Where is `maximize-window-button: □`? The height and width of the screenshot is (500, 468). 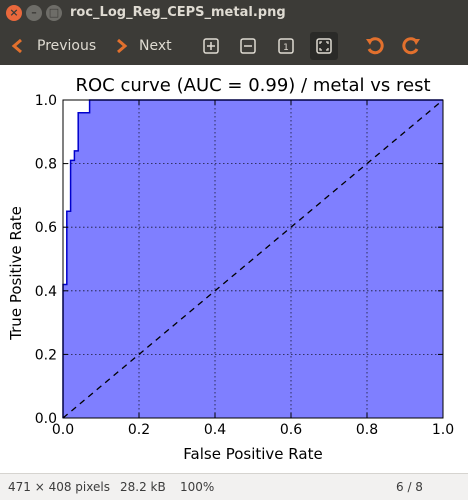 maximize-window-button: □ is located at coordinates (54, 13).